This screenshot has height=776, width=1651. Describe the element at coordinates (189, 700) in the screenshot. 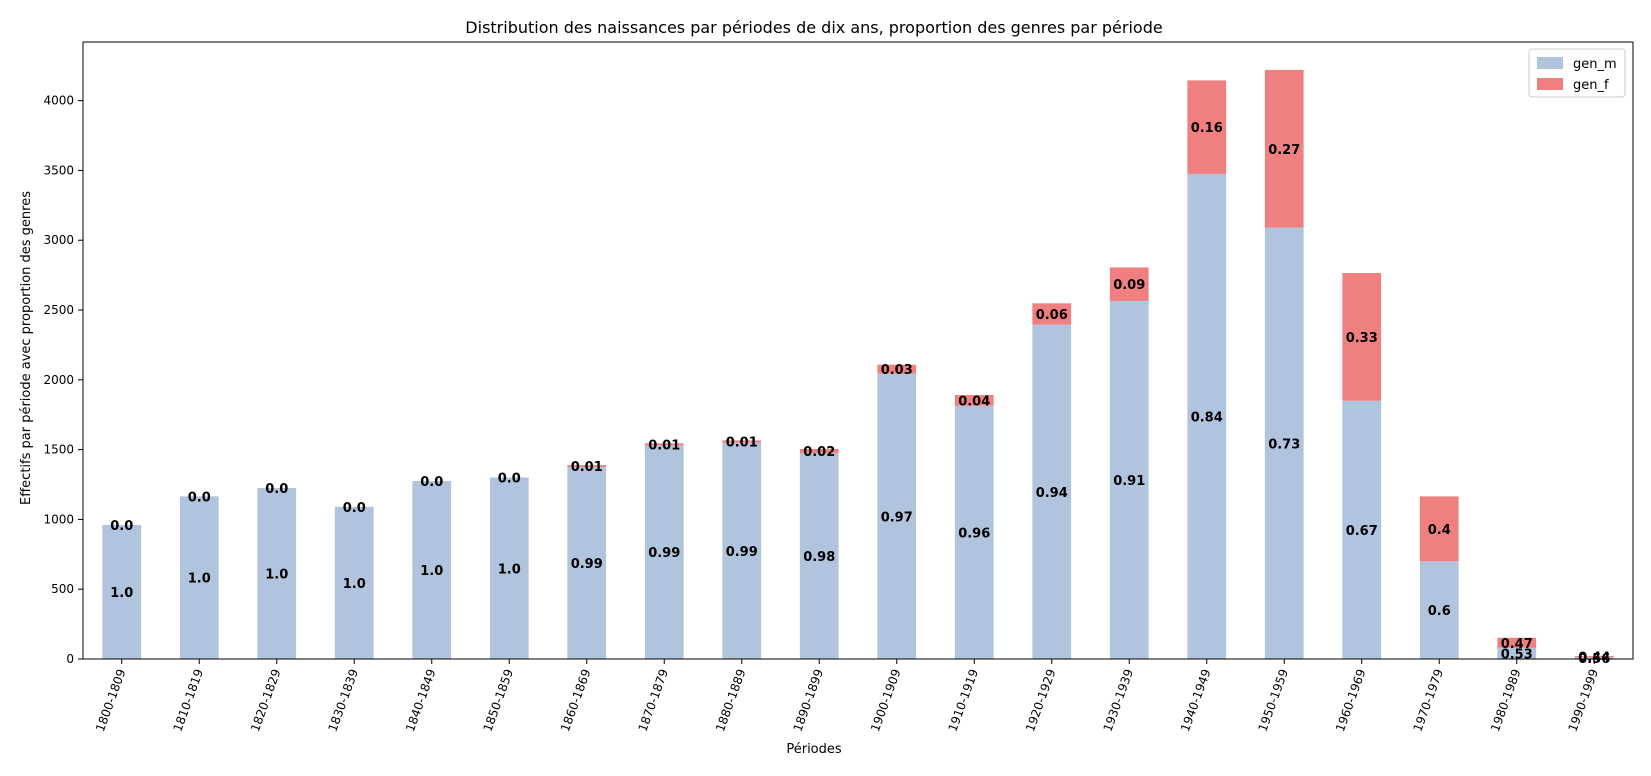

I see `x-tick-label-1810-1819: 1810-1819` at that location.